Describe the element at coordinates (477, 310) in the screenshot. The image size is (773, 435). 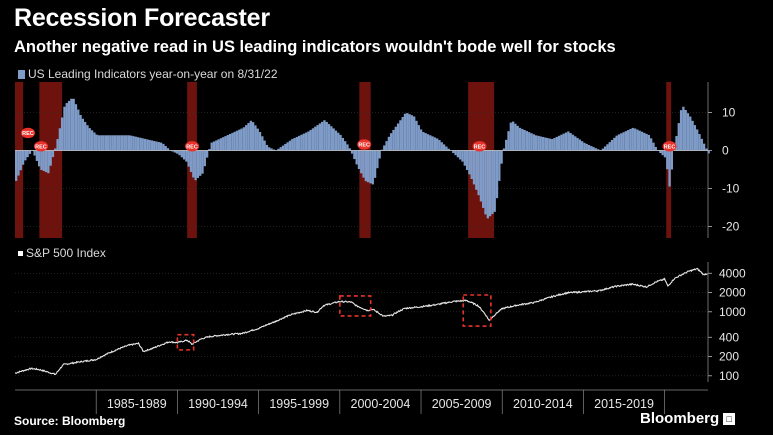
I see `highlight-box` at that location.